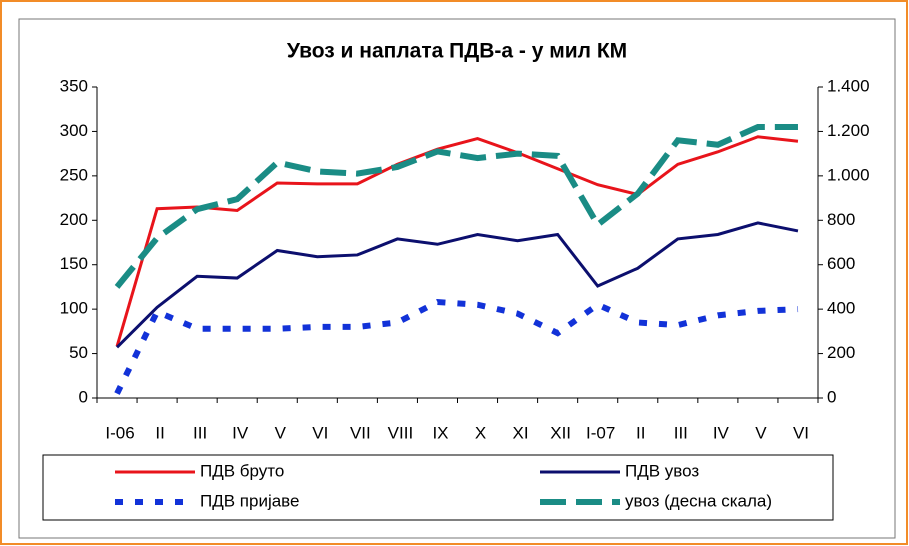 The image size is (909, 546). What do you see at coordinates (74, 263) in the screenshot?
I see `y-tick-label: 150` at bounding box center [74, 263].